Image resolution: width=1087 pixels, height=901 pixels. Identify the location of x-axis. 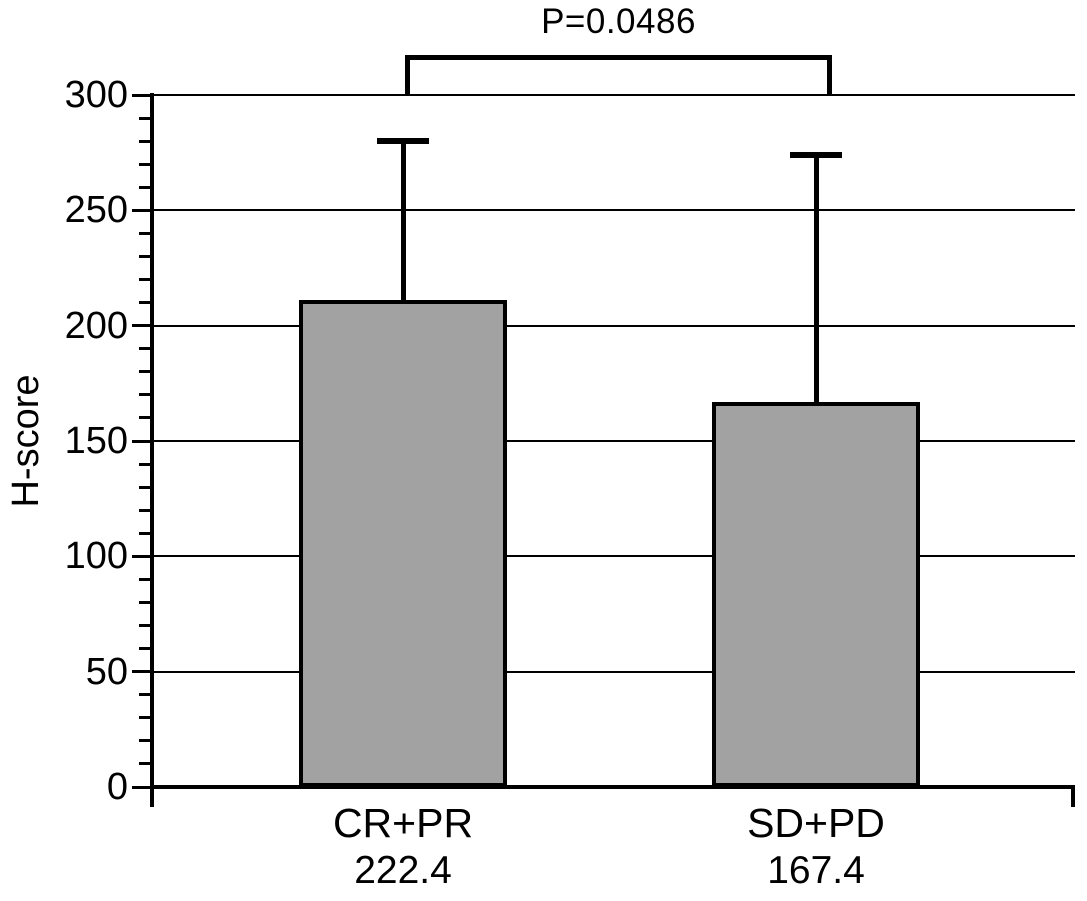
(612, 787).